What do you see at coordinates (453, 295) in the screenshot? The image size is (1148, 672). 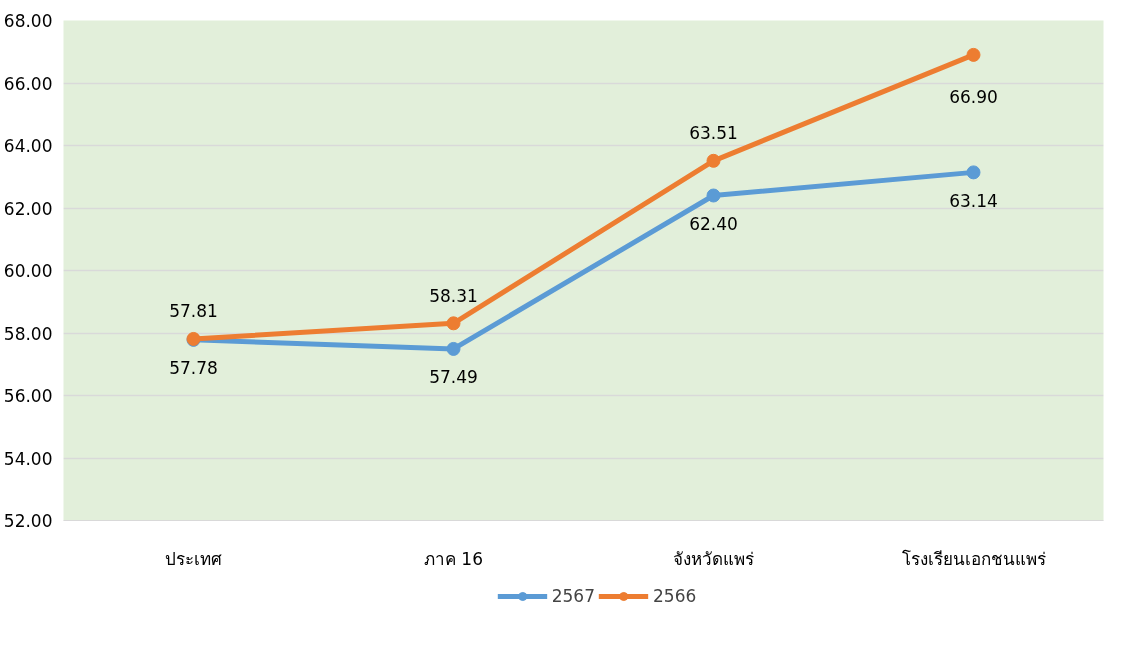 I see `data-label: 58.31` at bounding box center [453, 295].